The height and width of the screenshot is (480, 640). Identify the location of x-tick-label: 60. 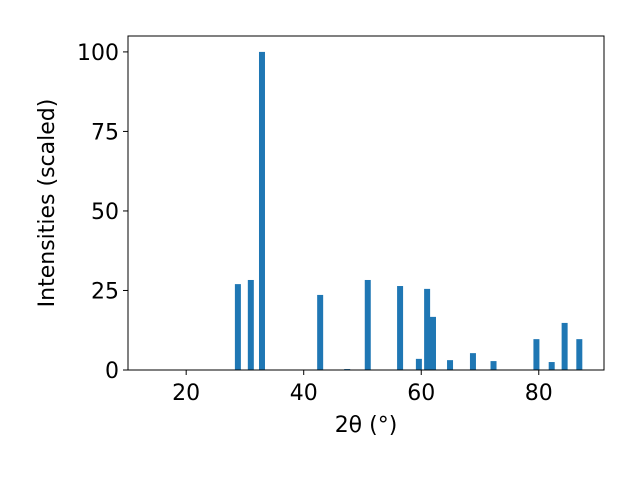
(421, 393).